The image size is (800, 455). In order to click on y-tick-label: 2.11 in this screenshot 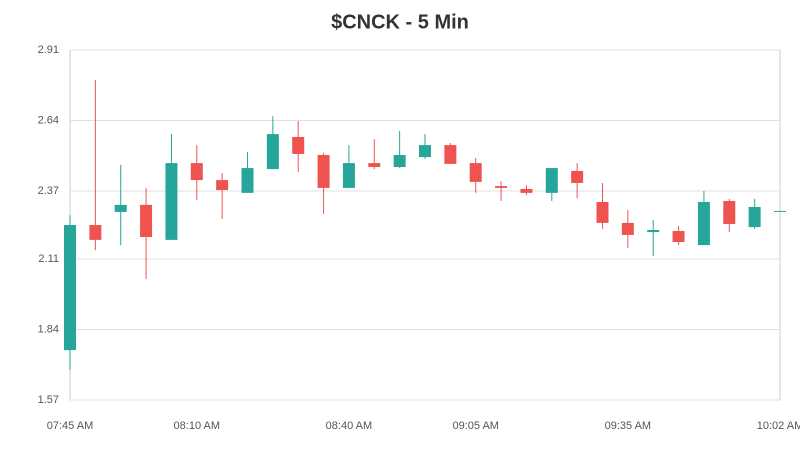, I will do `click(48, 259)`.